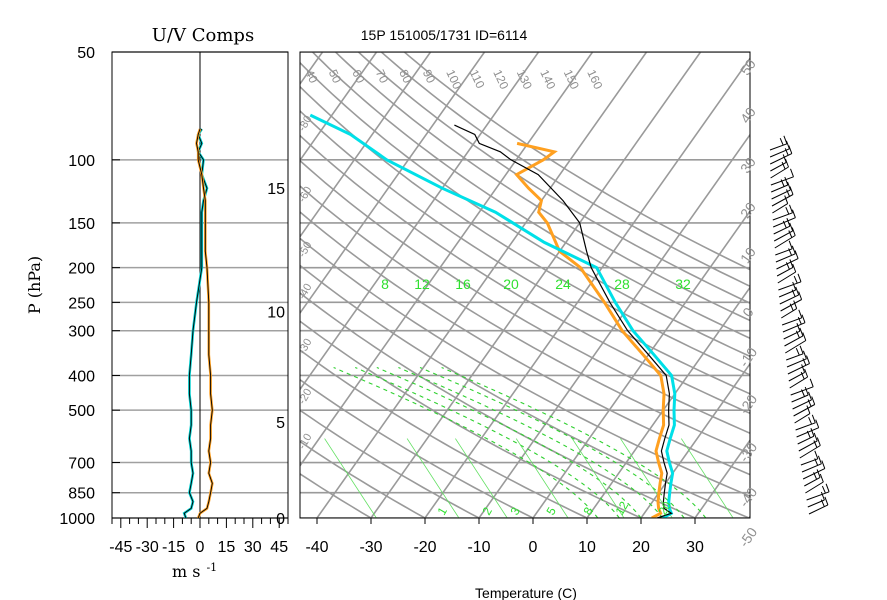 The width and height of the screenshot is (887, 600). I want to click on mixing-ratio-label-24: 24, so click(563, 284).